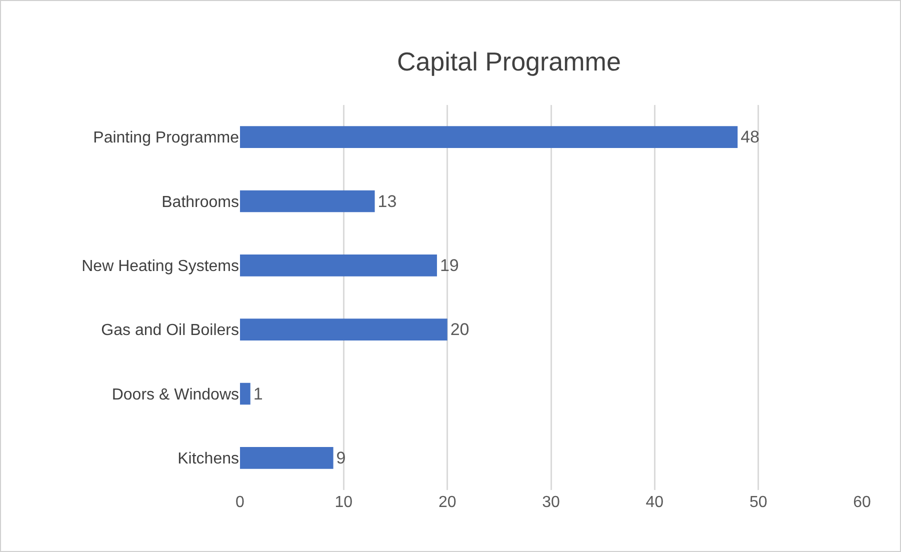 The width and height of the screenshot is (901, 552). I want to click on data-label: 20, so click(460, 330).